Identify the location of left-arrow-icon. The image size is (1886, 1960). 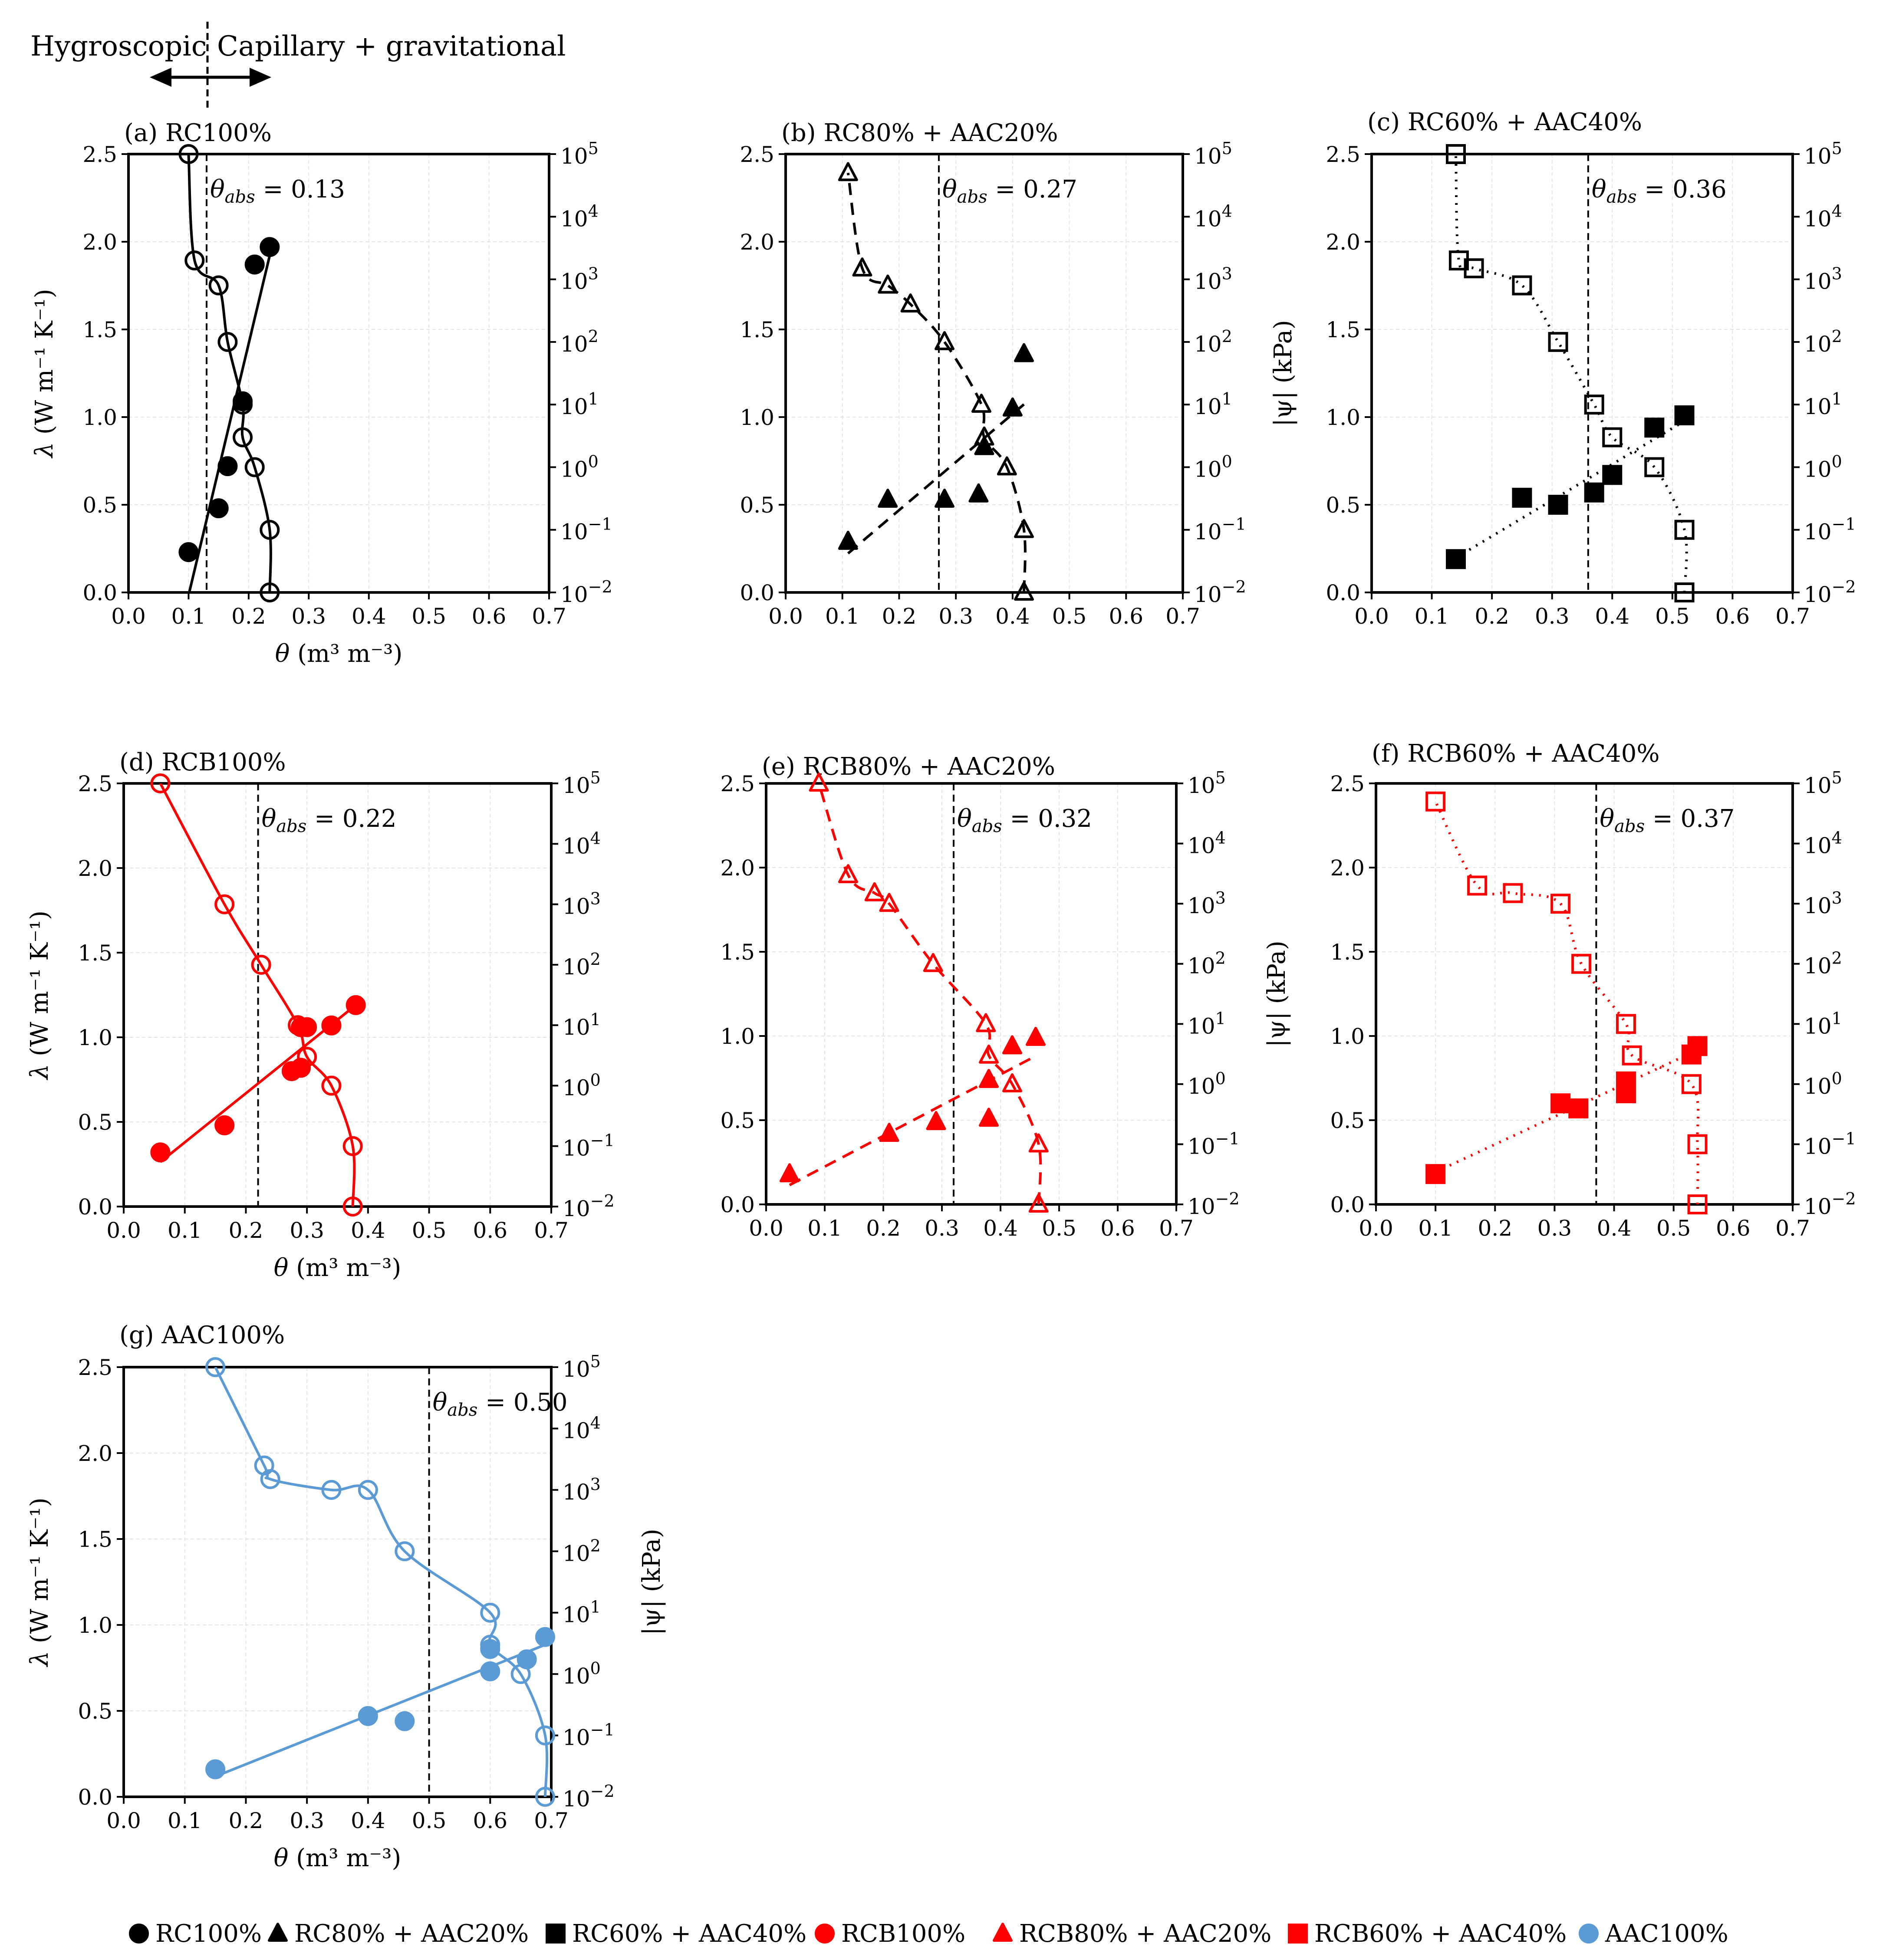
(160, 77).